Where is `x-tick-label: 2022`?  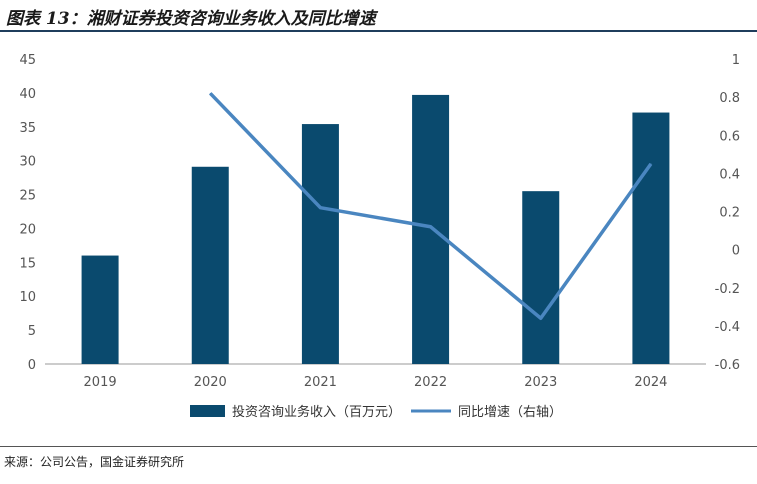
x-tick-label: 2022 is located at coordinates (430, 382).